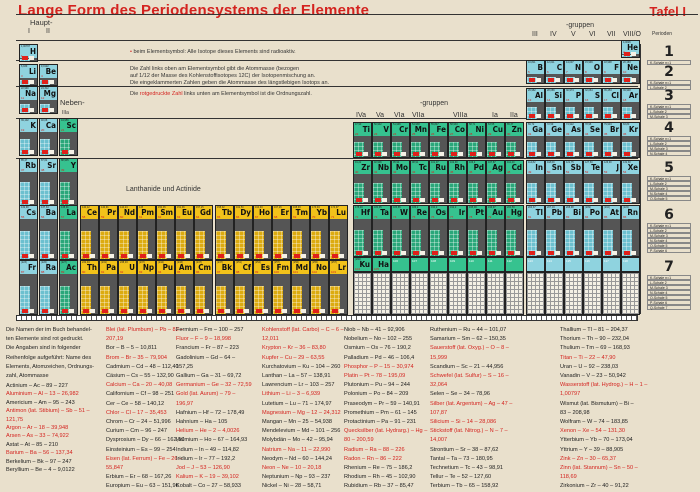  Describe the element at coordinates (414, 217) in the screenshot. I see `atomic-number: 75` at that location.